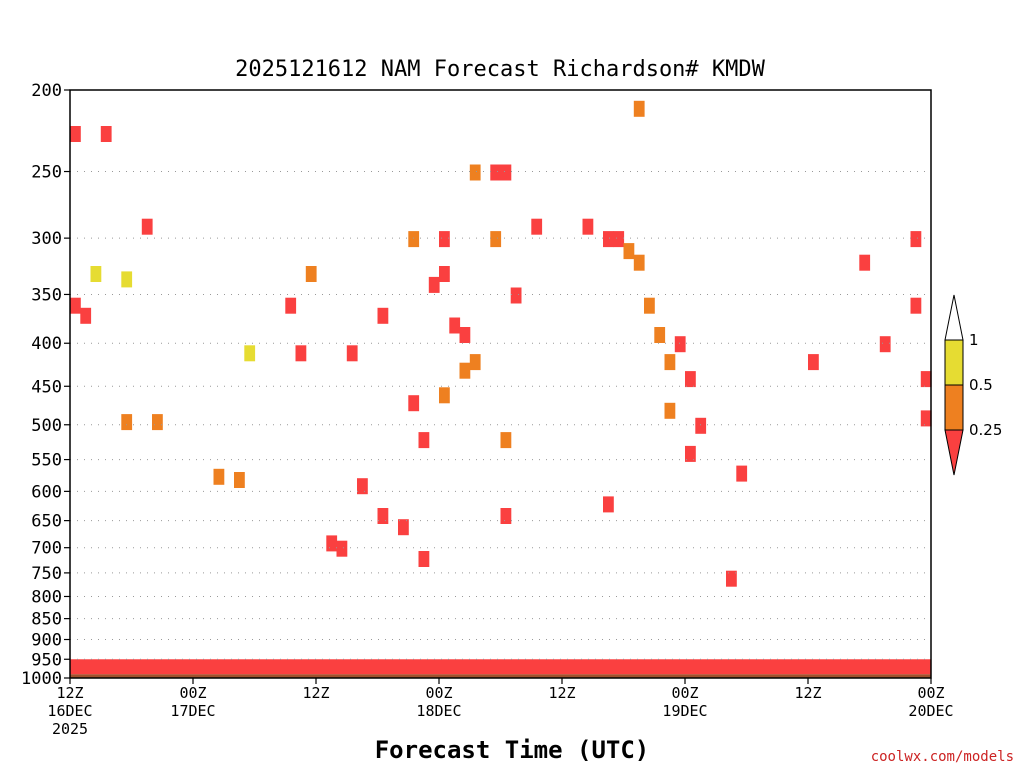 The width and height of the screenshot is (1024, 768). Describe the element at coordinates (46, 344) in the screenshot. I see `y-tick-label: 400` at that location.